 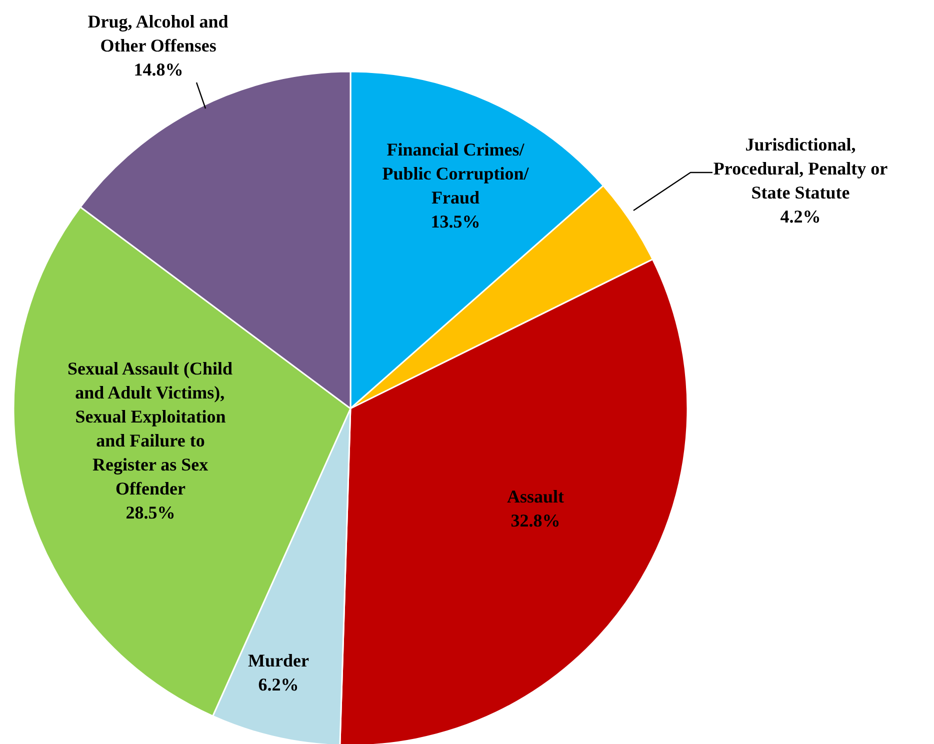 I want to click on data-label: 14.8%, so click(x=159, y=70).